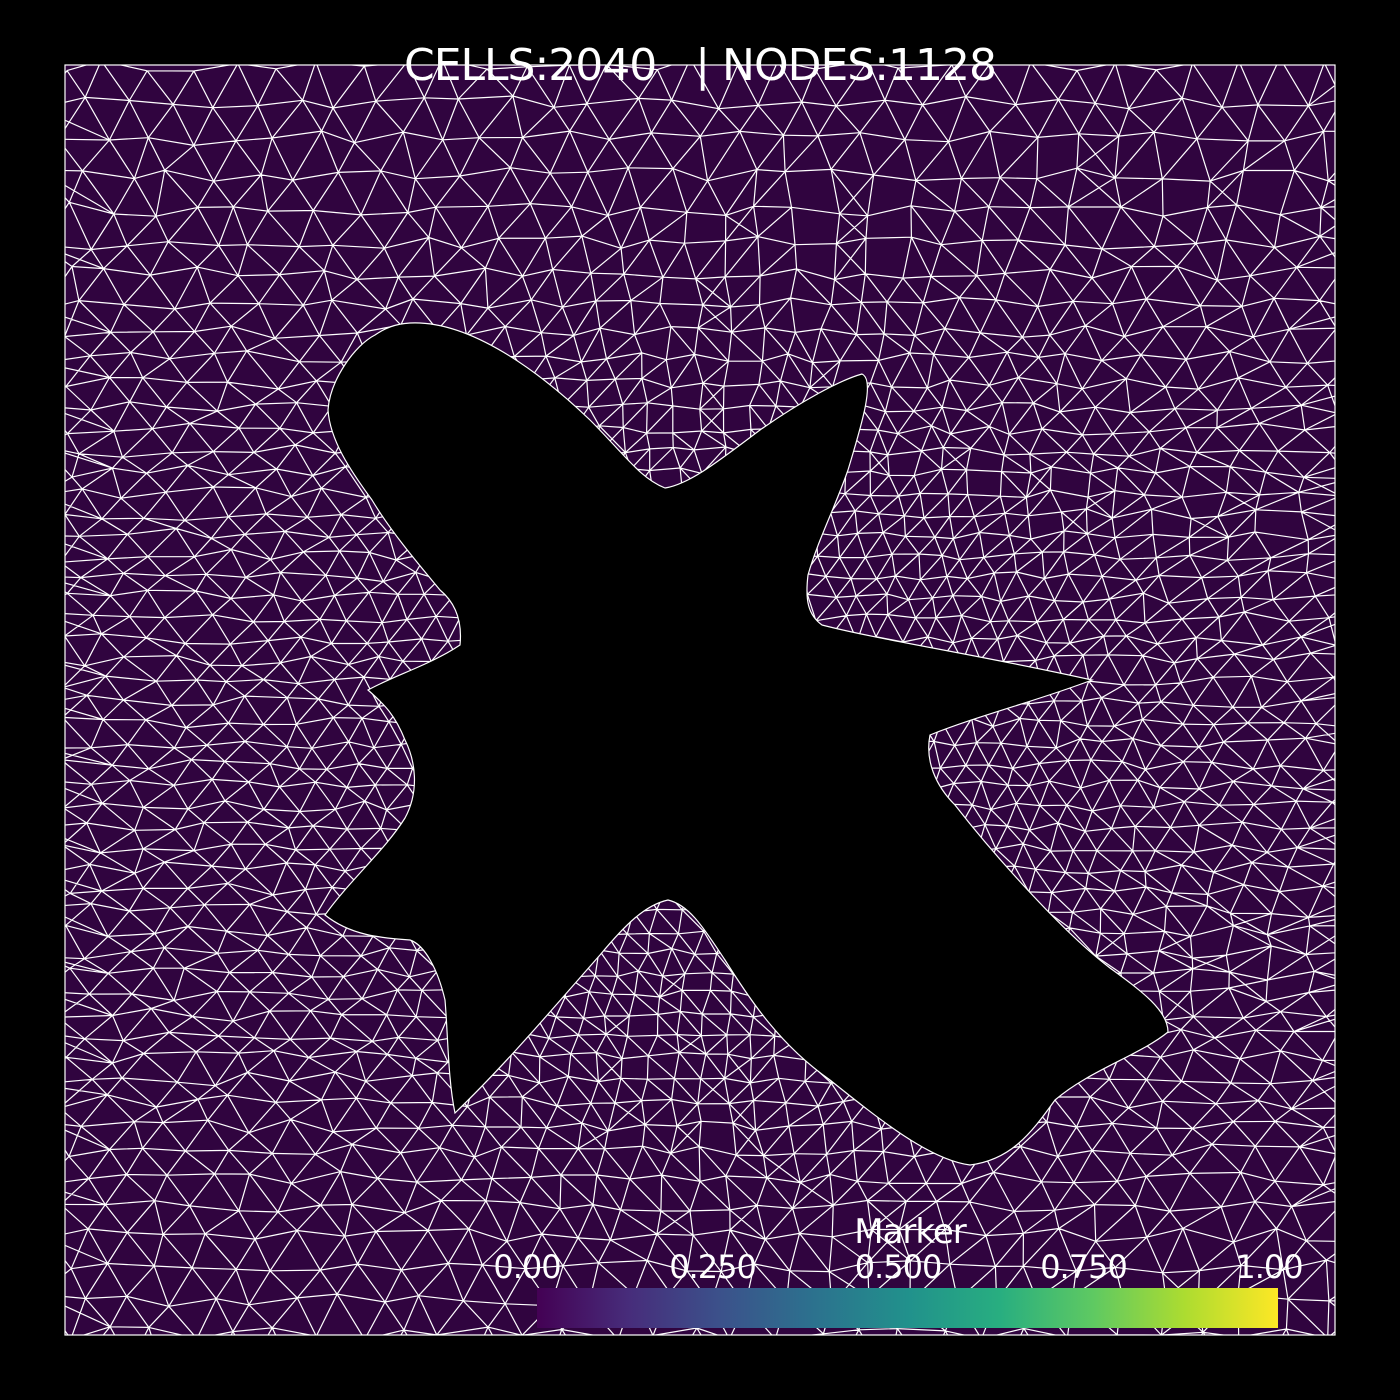 This screenshot has height=1400, width=1400. What do you see at coordinates (910, 1232) in the screenshot?
I see `colorbar-title: Marker` at bounding box center [910, 1232].